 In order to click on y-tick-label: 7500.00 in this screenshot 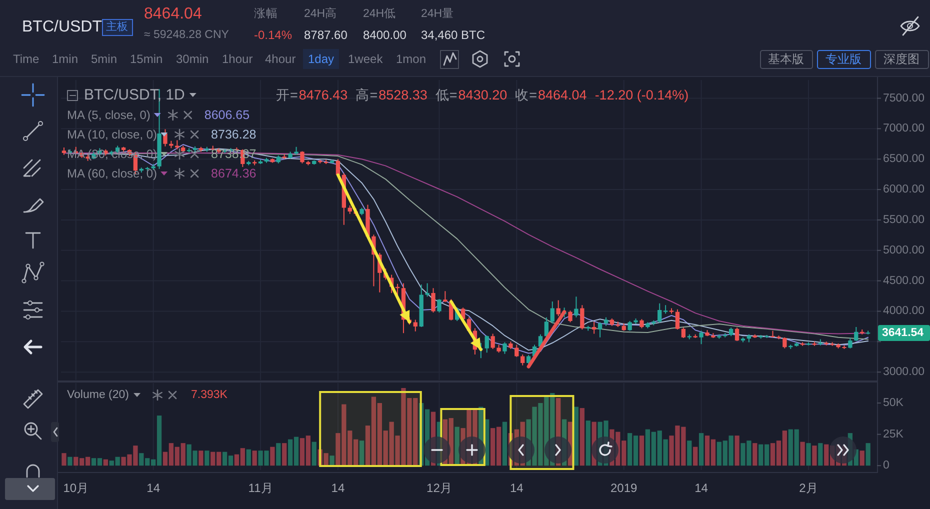, I will do `click(904, 98)`.